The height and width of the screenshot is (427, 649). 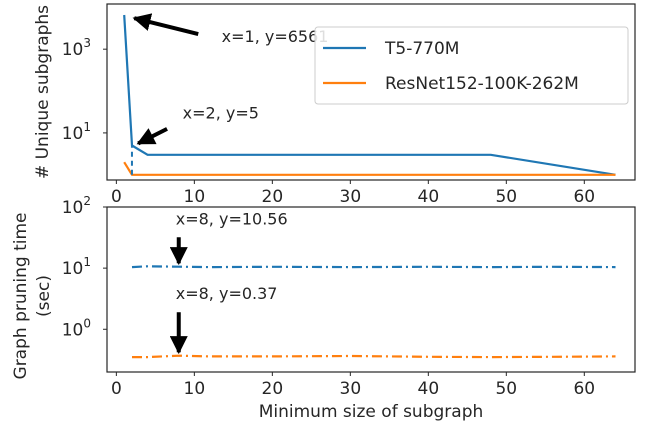 I want to click on legend: T5-770M ResNet152-100K-262M, so click(x=471, y=65).